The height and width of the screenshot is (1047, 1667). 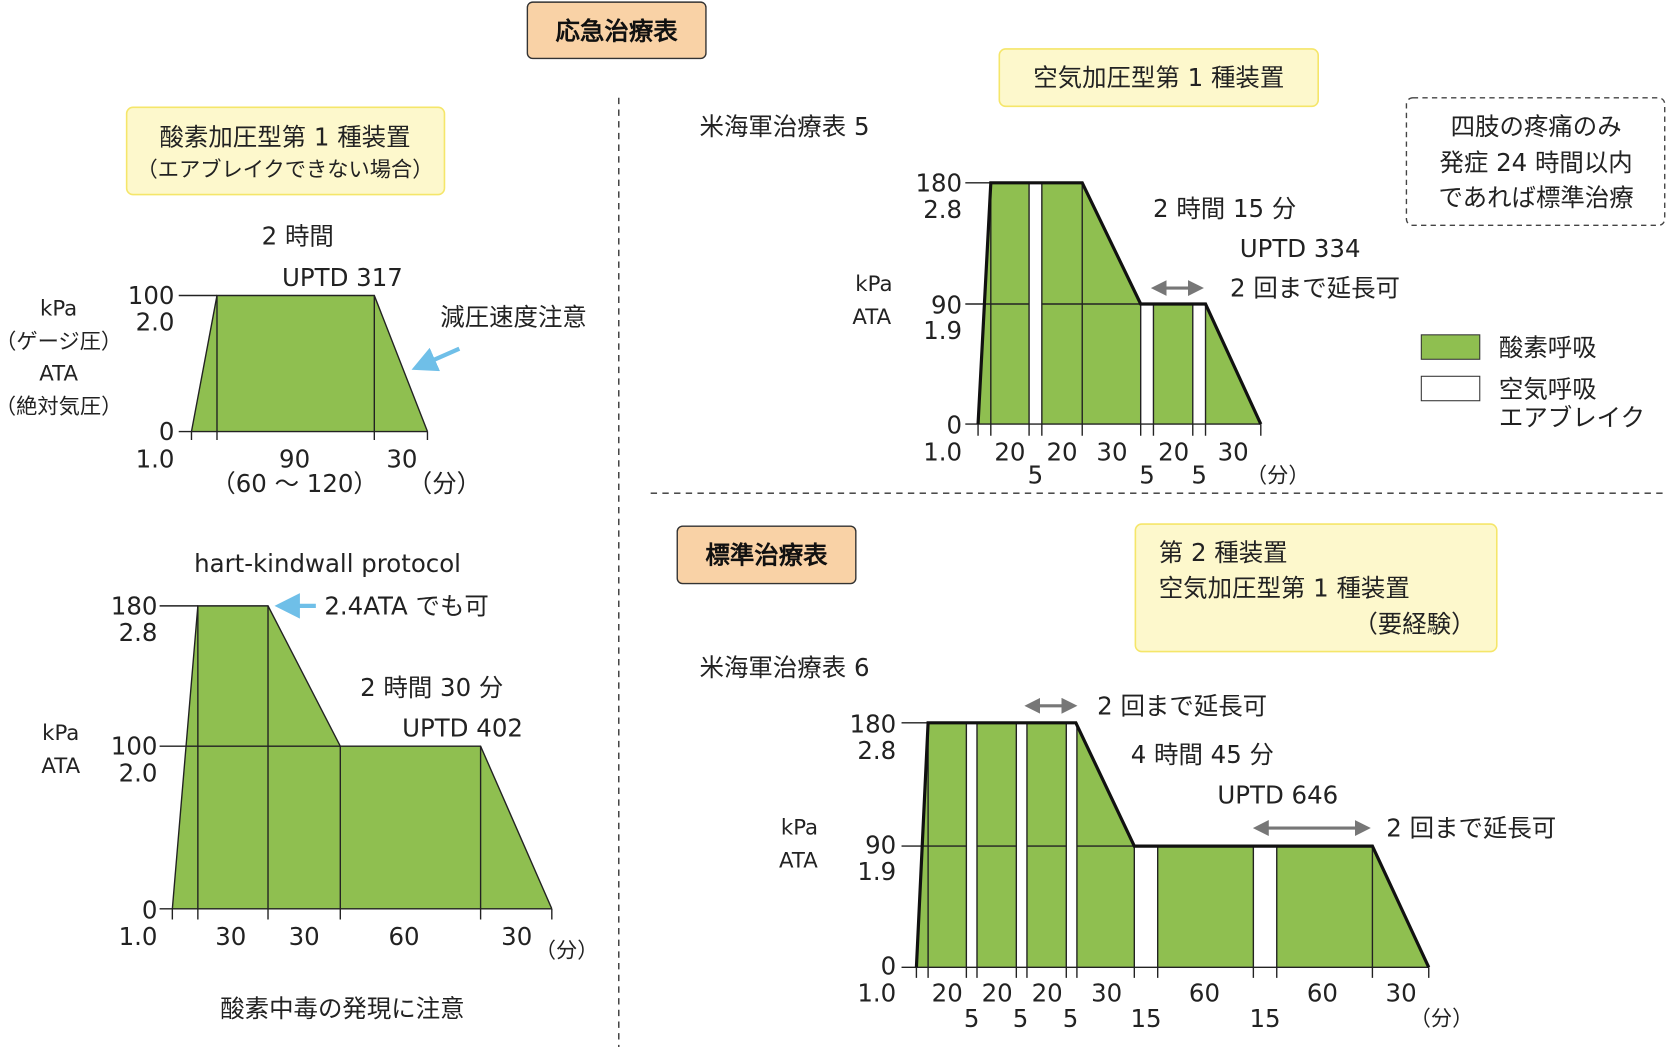 I want to click on hk-profile, so click(x=362, y=757).